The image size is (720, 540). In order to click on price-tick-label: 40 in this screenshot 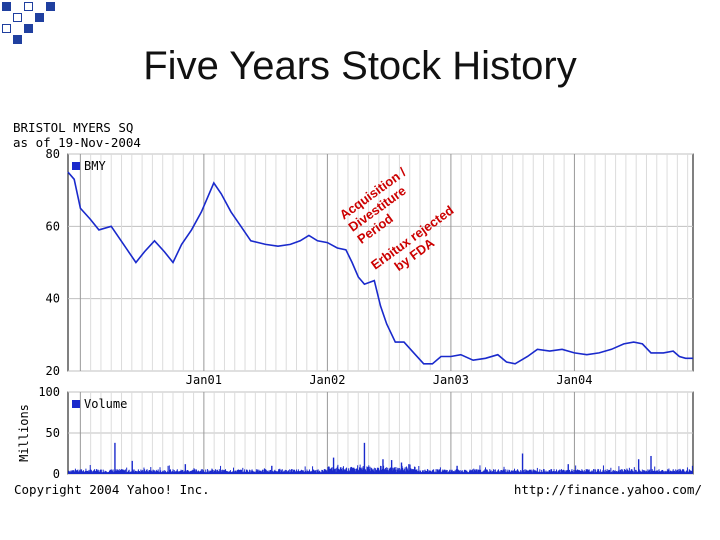, I will do `click(53, 299)`.